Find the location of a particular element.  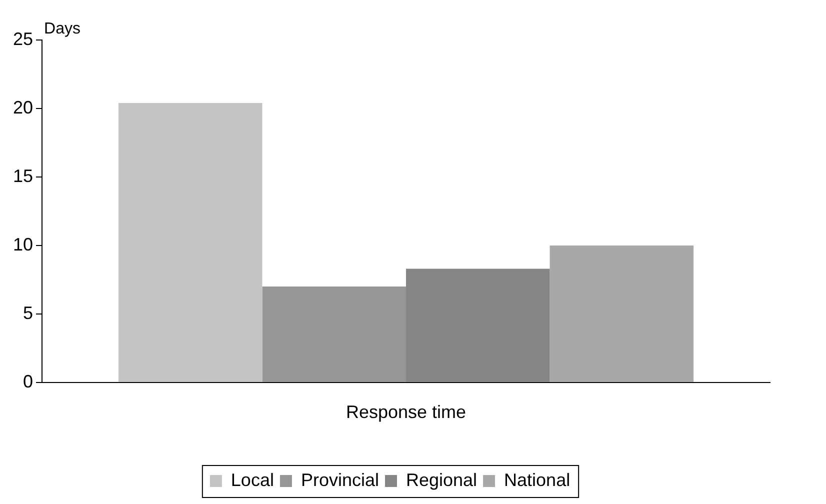

legend-label: Regional is located at coordinates (442, 480).